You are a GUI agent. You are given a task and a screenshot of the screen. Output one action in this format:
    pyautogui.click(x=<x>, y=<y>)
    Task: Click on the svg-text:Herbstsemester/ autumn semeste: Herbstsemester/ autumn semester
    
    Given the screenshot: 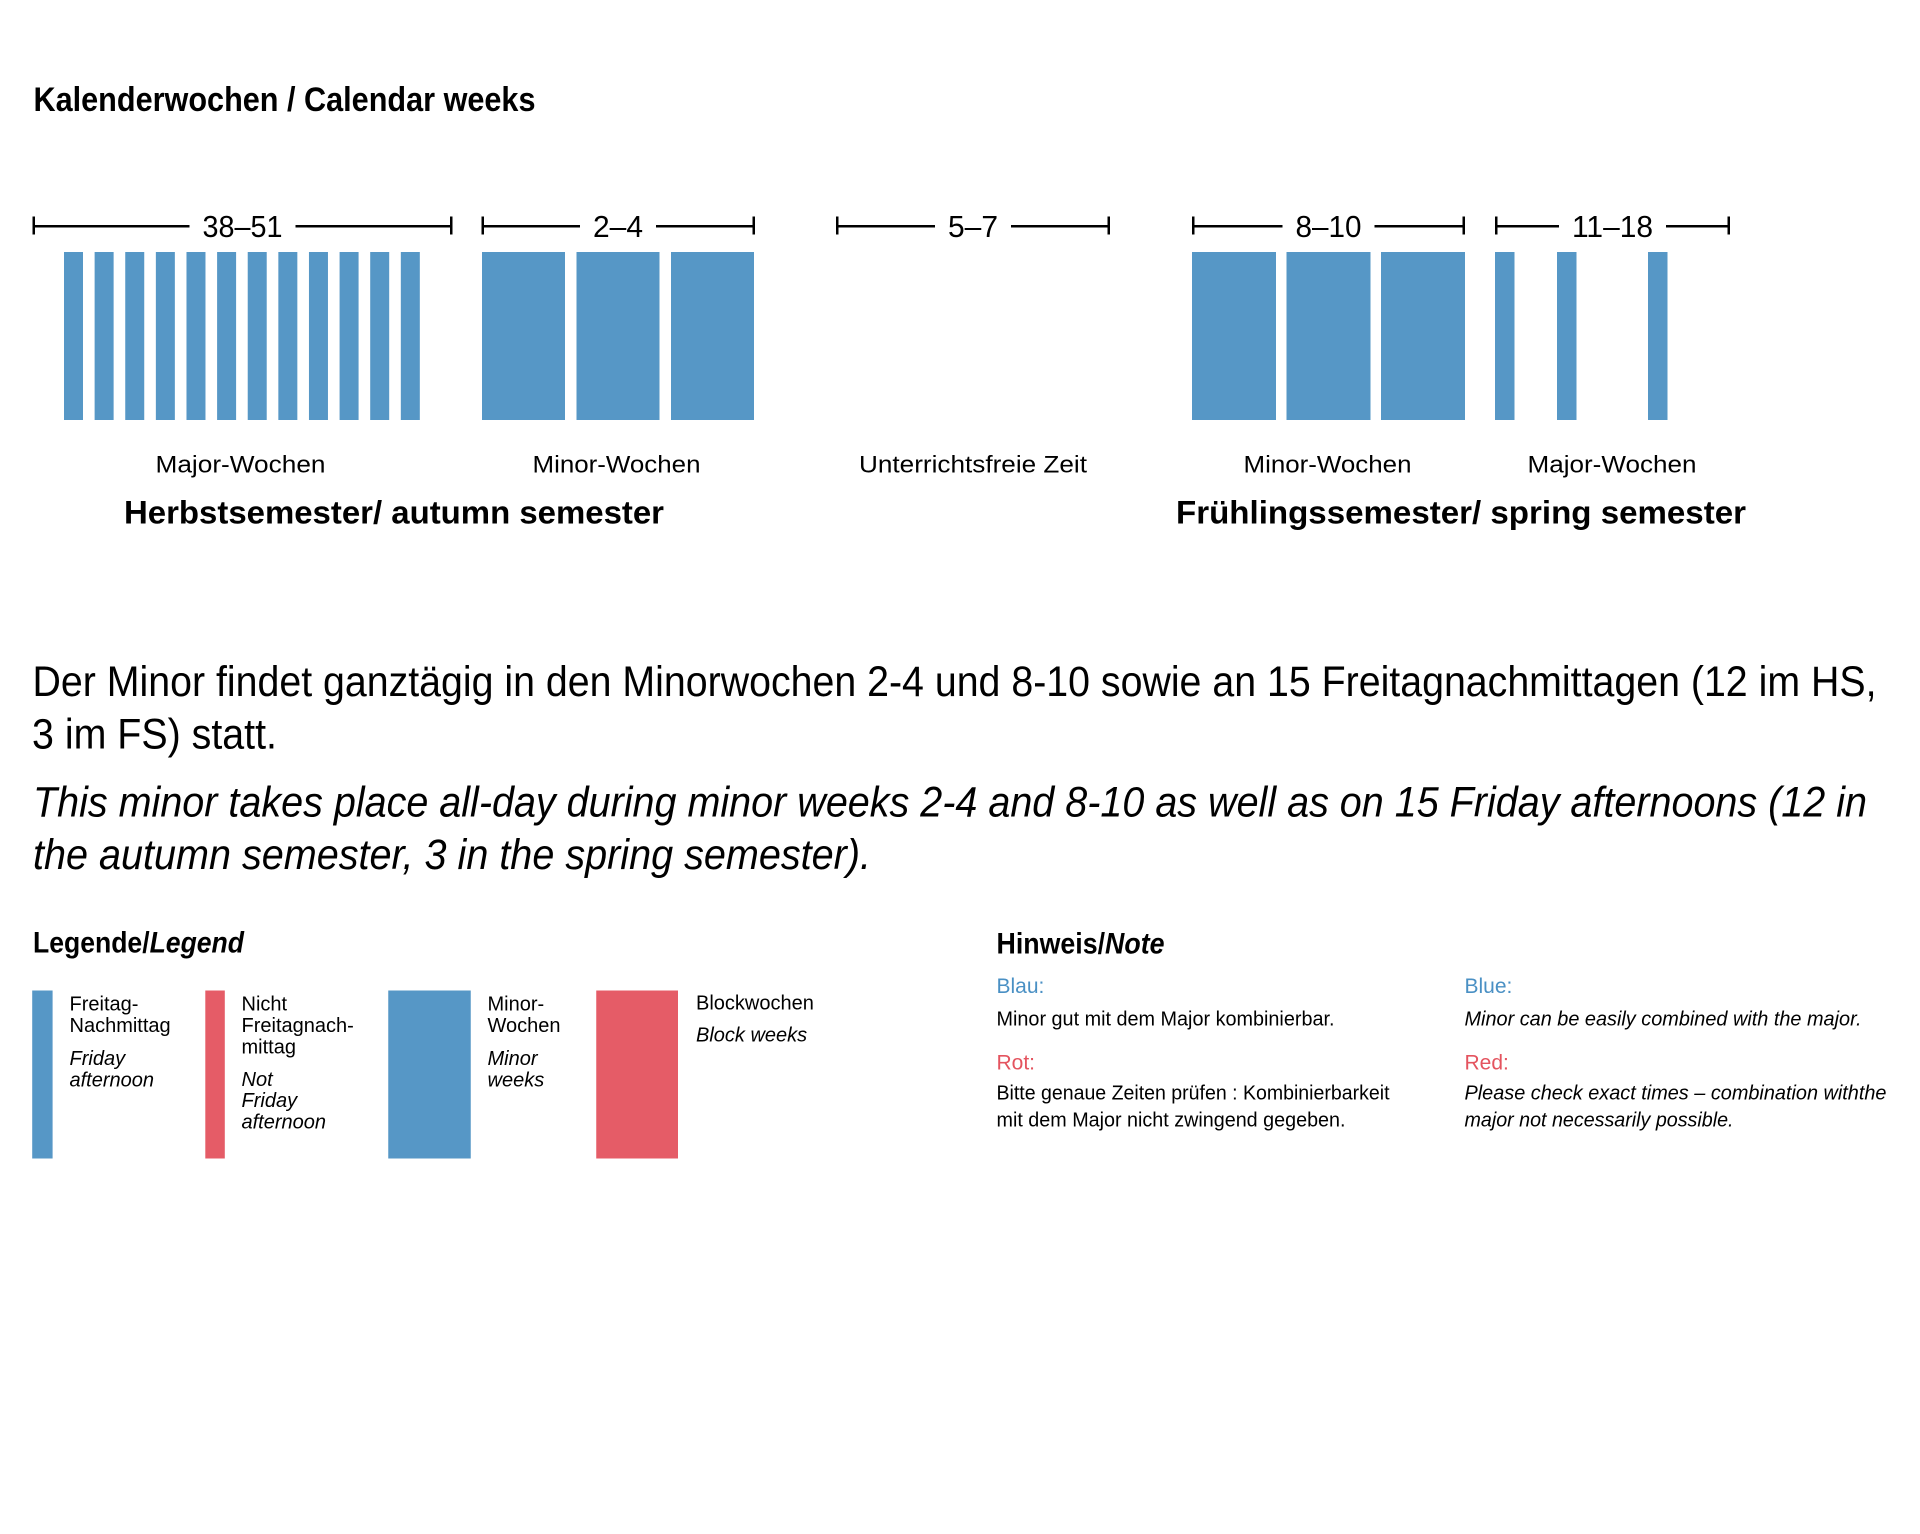 What is the action you would take?
    pyautogui.click(x=394, y=513)
    